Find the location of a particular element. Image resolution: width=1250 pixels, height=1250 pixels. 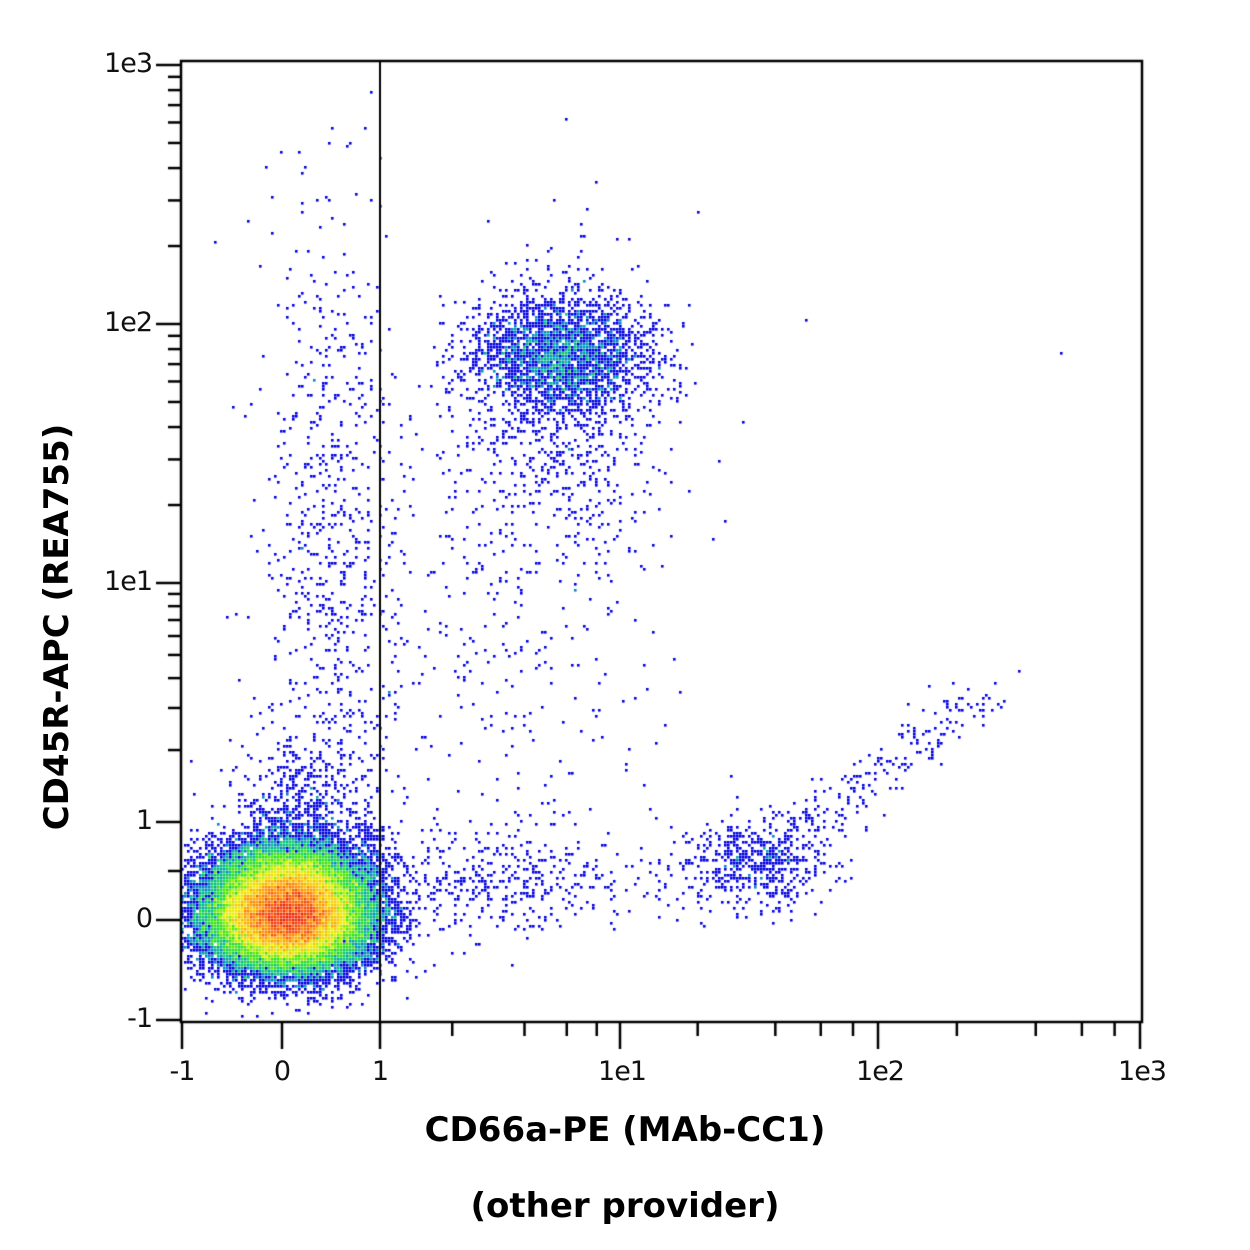

x-axis-subtitle: (other provider) is located at coordinates (625, 1206).